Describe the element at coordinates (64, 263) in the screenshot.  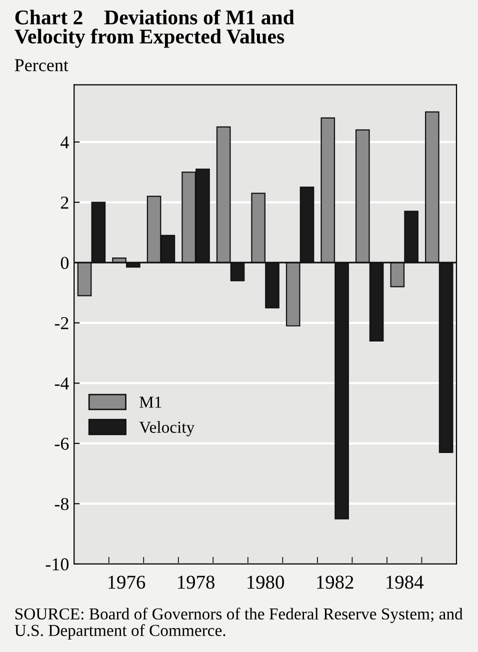
I see `y-tick-label: 0` at that location.